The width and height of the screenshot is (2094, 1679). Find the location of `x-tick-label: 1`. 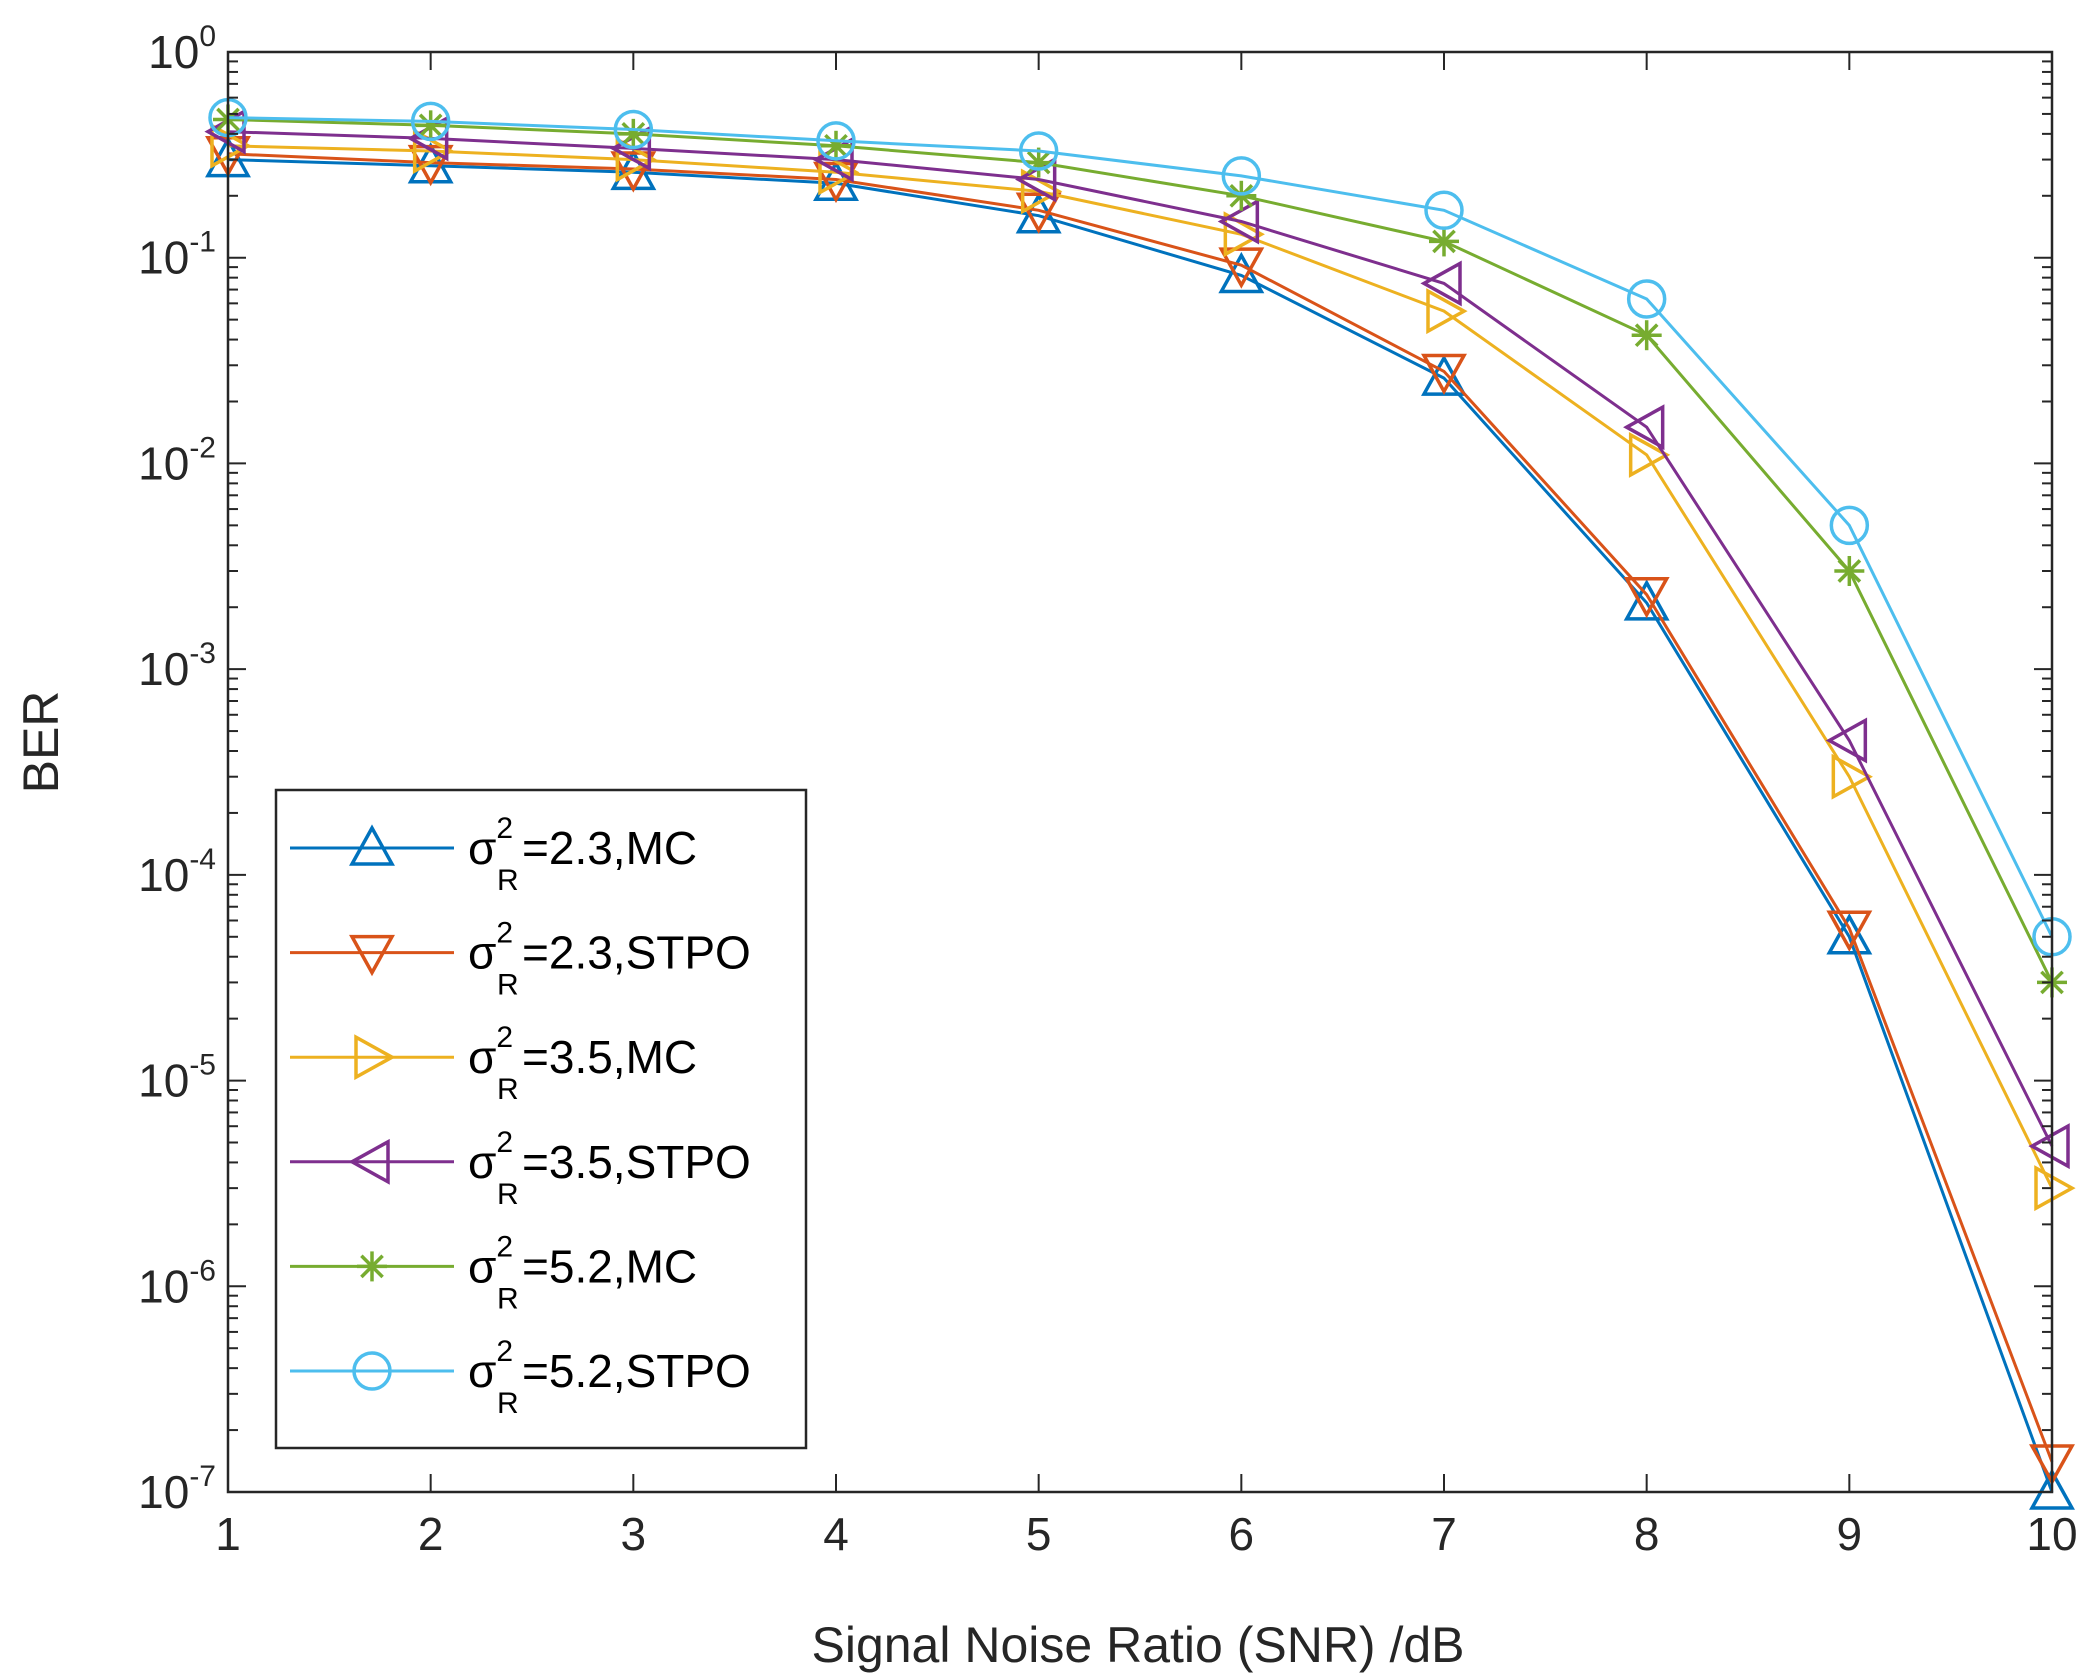

x-tick-label: 1 is located at coordinates (228, 1534).